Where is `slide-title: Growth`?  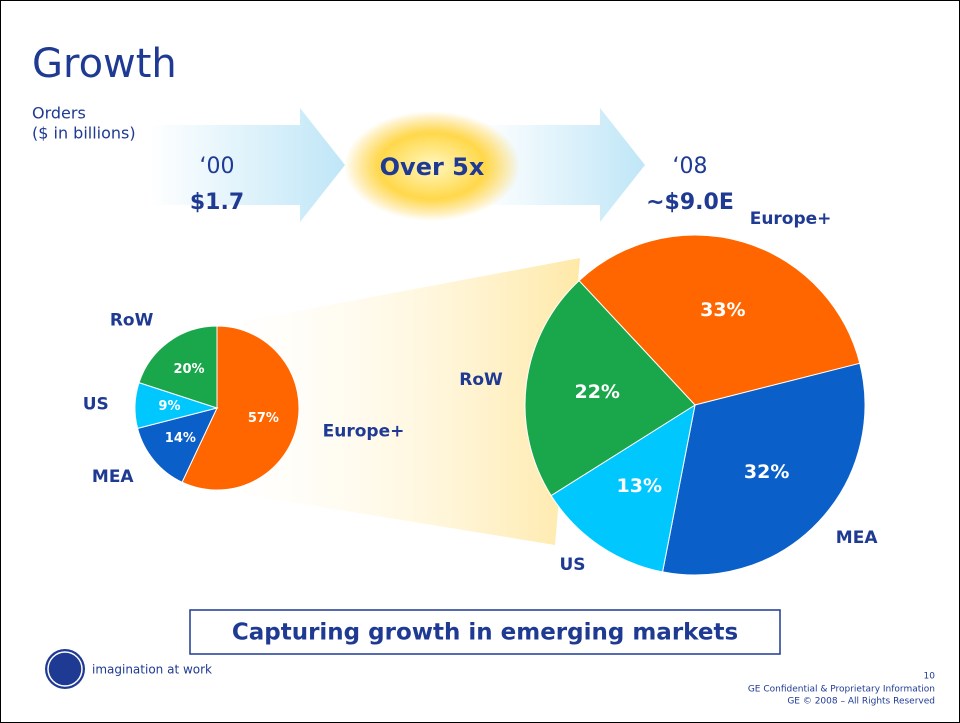
slide-title: Growth is located at coordinates (104, 64).